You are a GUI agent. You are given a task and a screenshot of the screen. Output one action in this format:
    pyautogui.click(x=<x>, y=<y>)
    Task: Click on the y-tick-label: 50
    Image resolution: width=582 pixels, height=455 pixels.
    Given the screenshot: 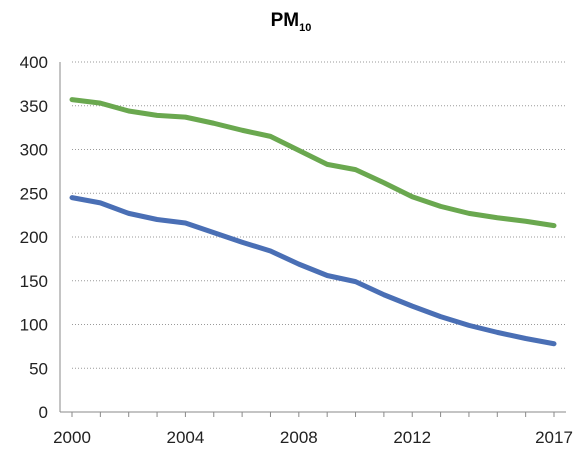 What is the action you would take?
    pyautogui.click(x=38, y=368)
    